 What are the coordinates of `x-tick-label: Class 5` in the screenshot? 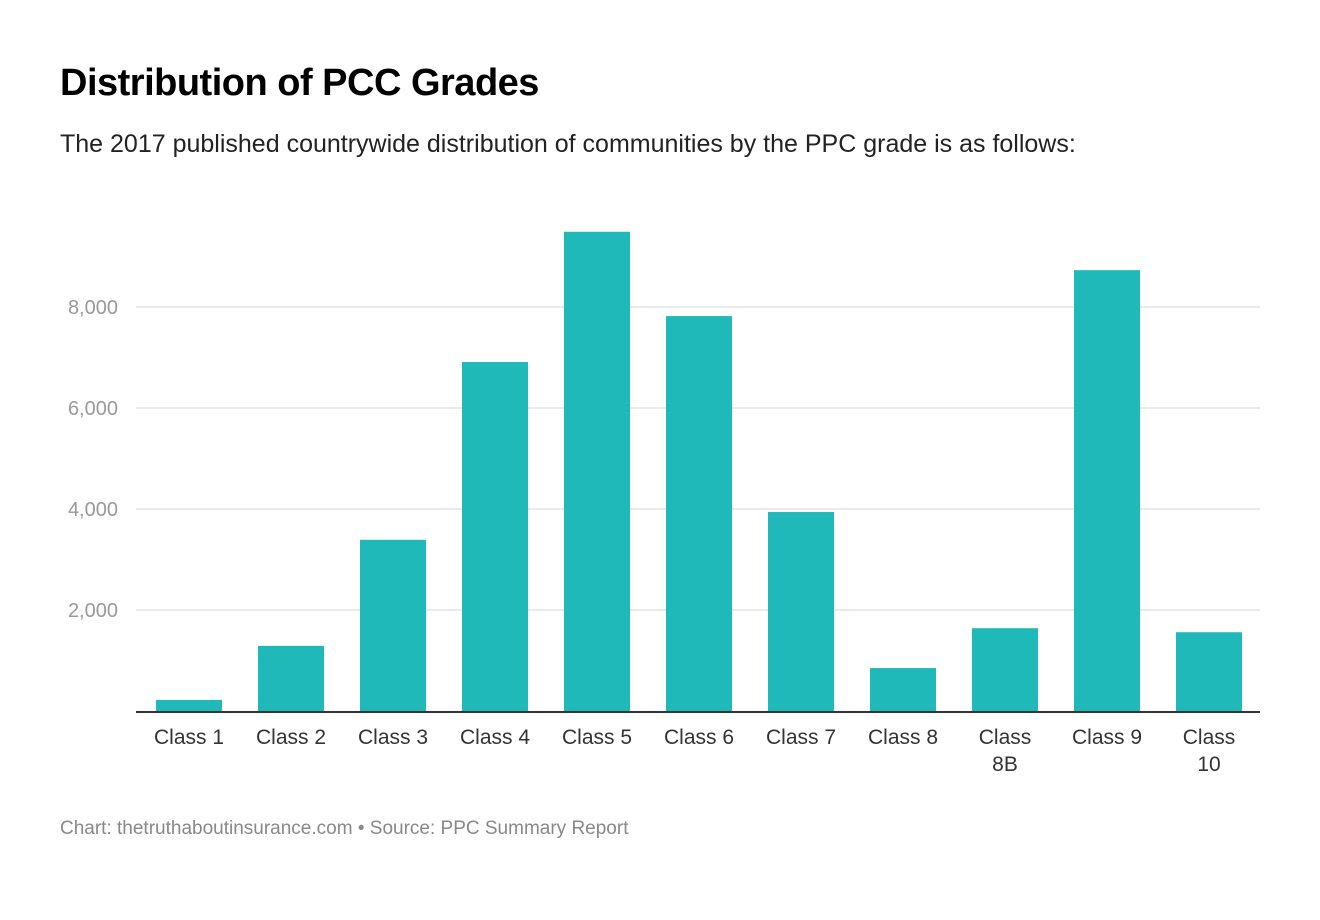 It's located at (597, 737).